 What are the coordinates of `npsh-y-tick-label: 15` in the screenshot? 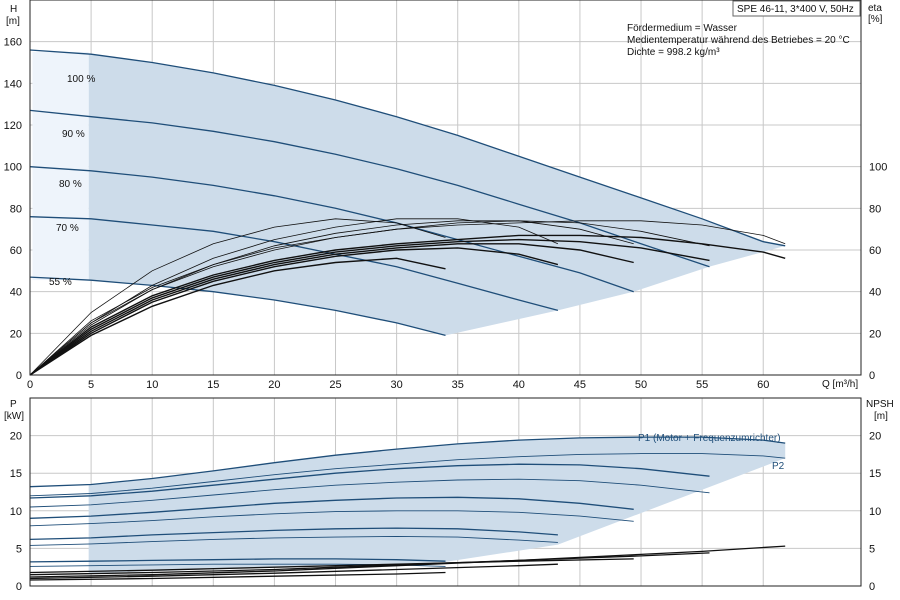 It's located at (875, 474).